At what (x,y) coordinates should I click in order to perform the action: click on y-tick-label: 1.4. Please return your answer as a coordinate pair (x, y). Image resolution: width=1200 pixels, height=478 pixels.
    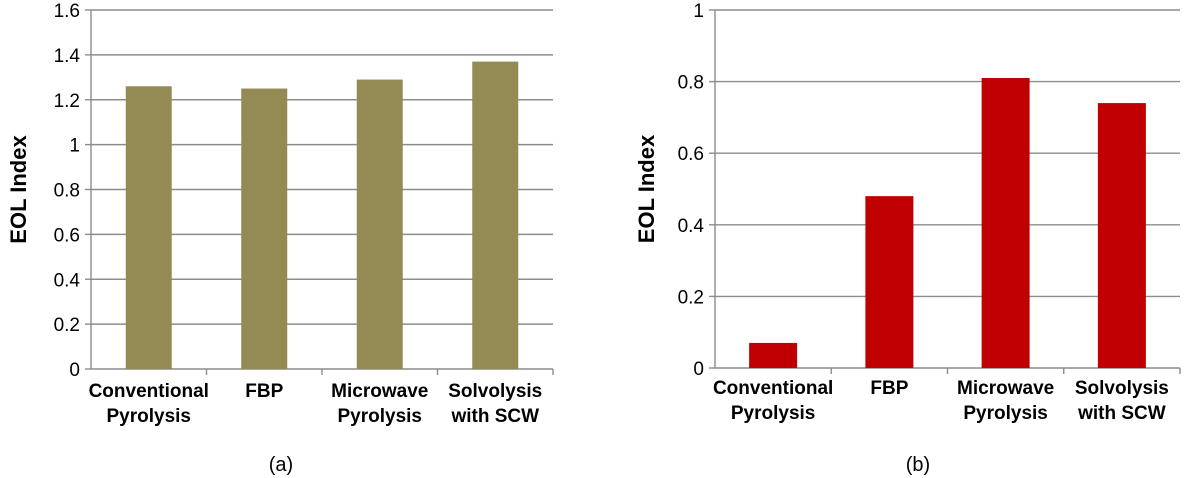
    Looking at the image, I should click on (67, 56).